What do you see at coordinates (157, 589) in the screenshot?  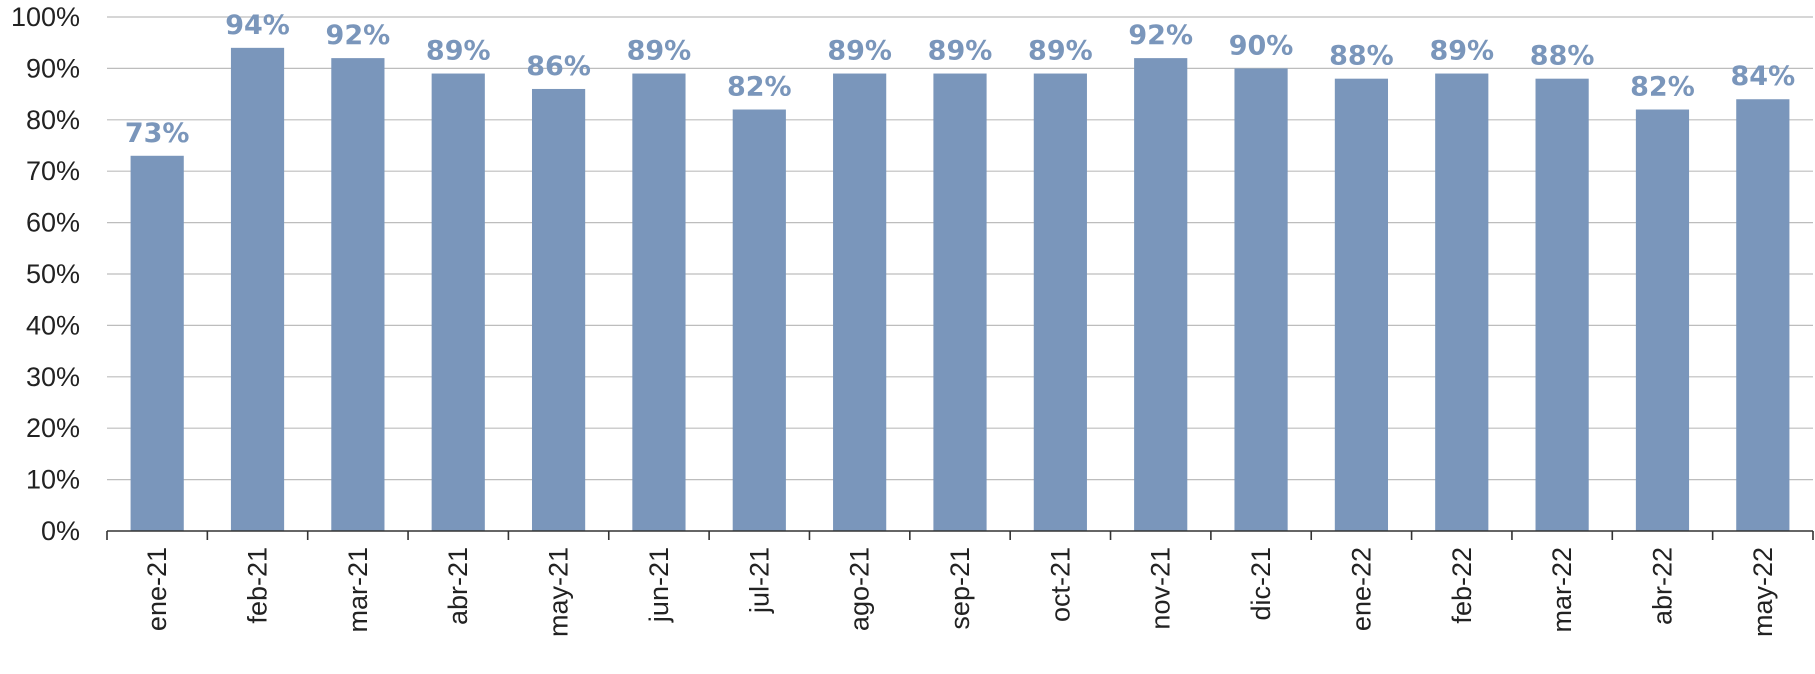 I see `x-category-label: ene-21` at bounding box center [157, 589].